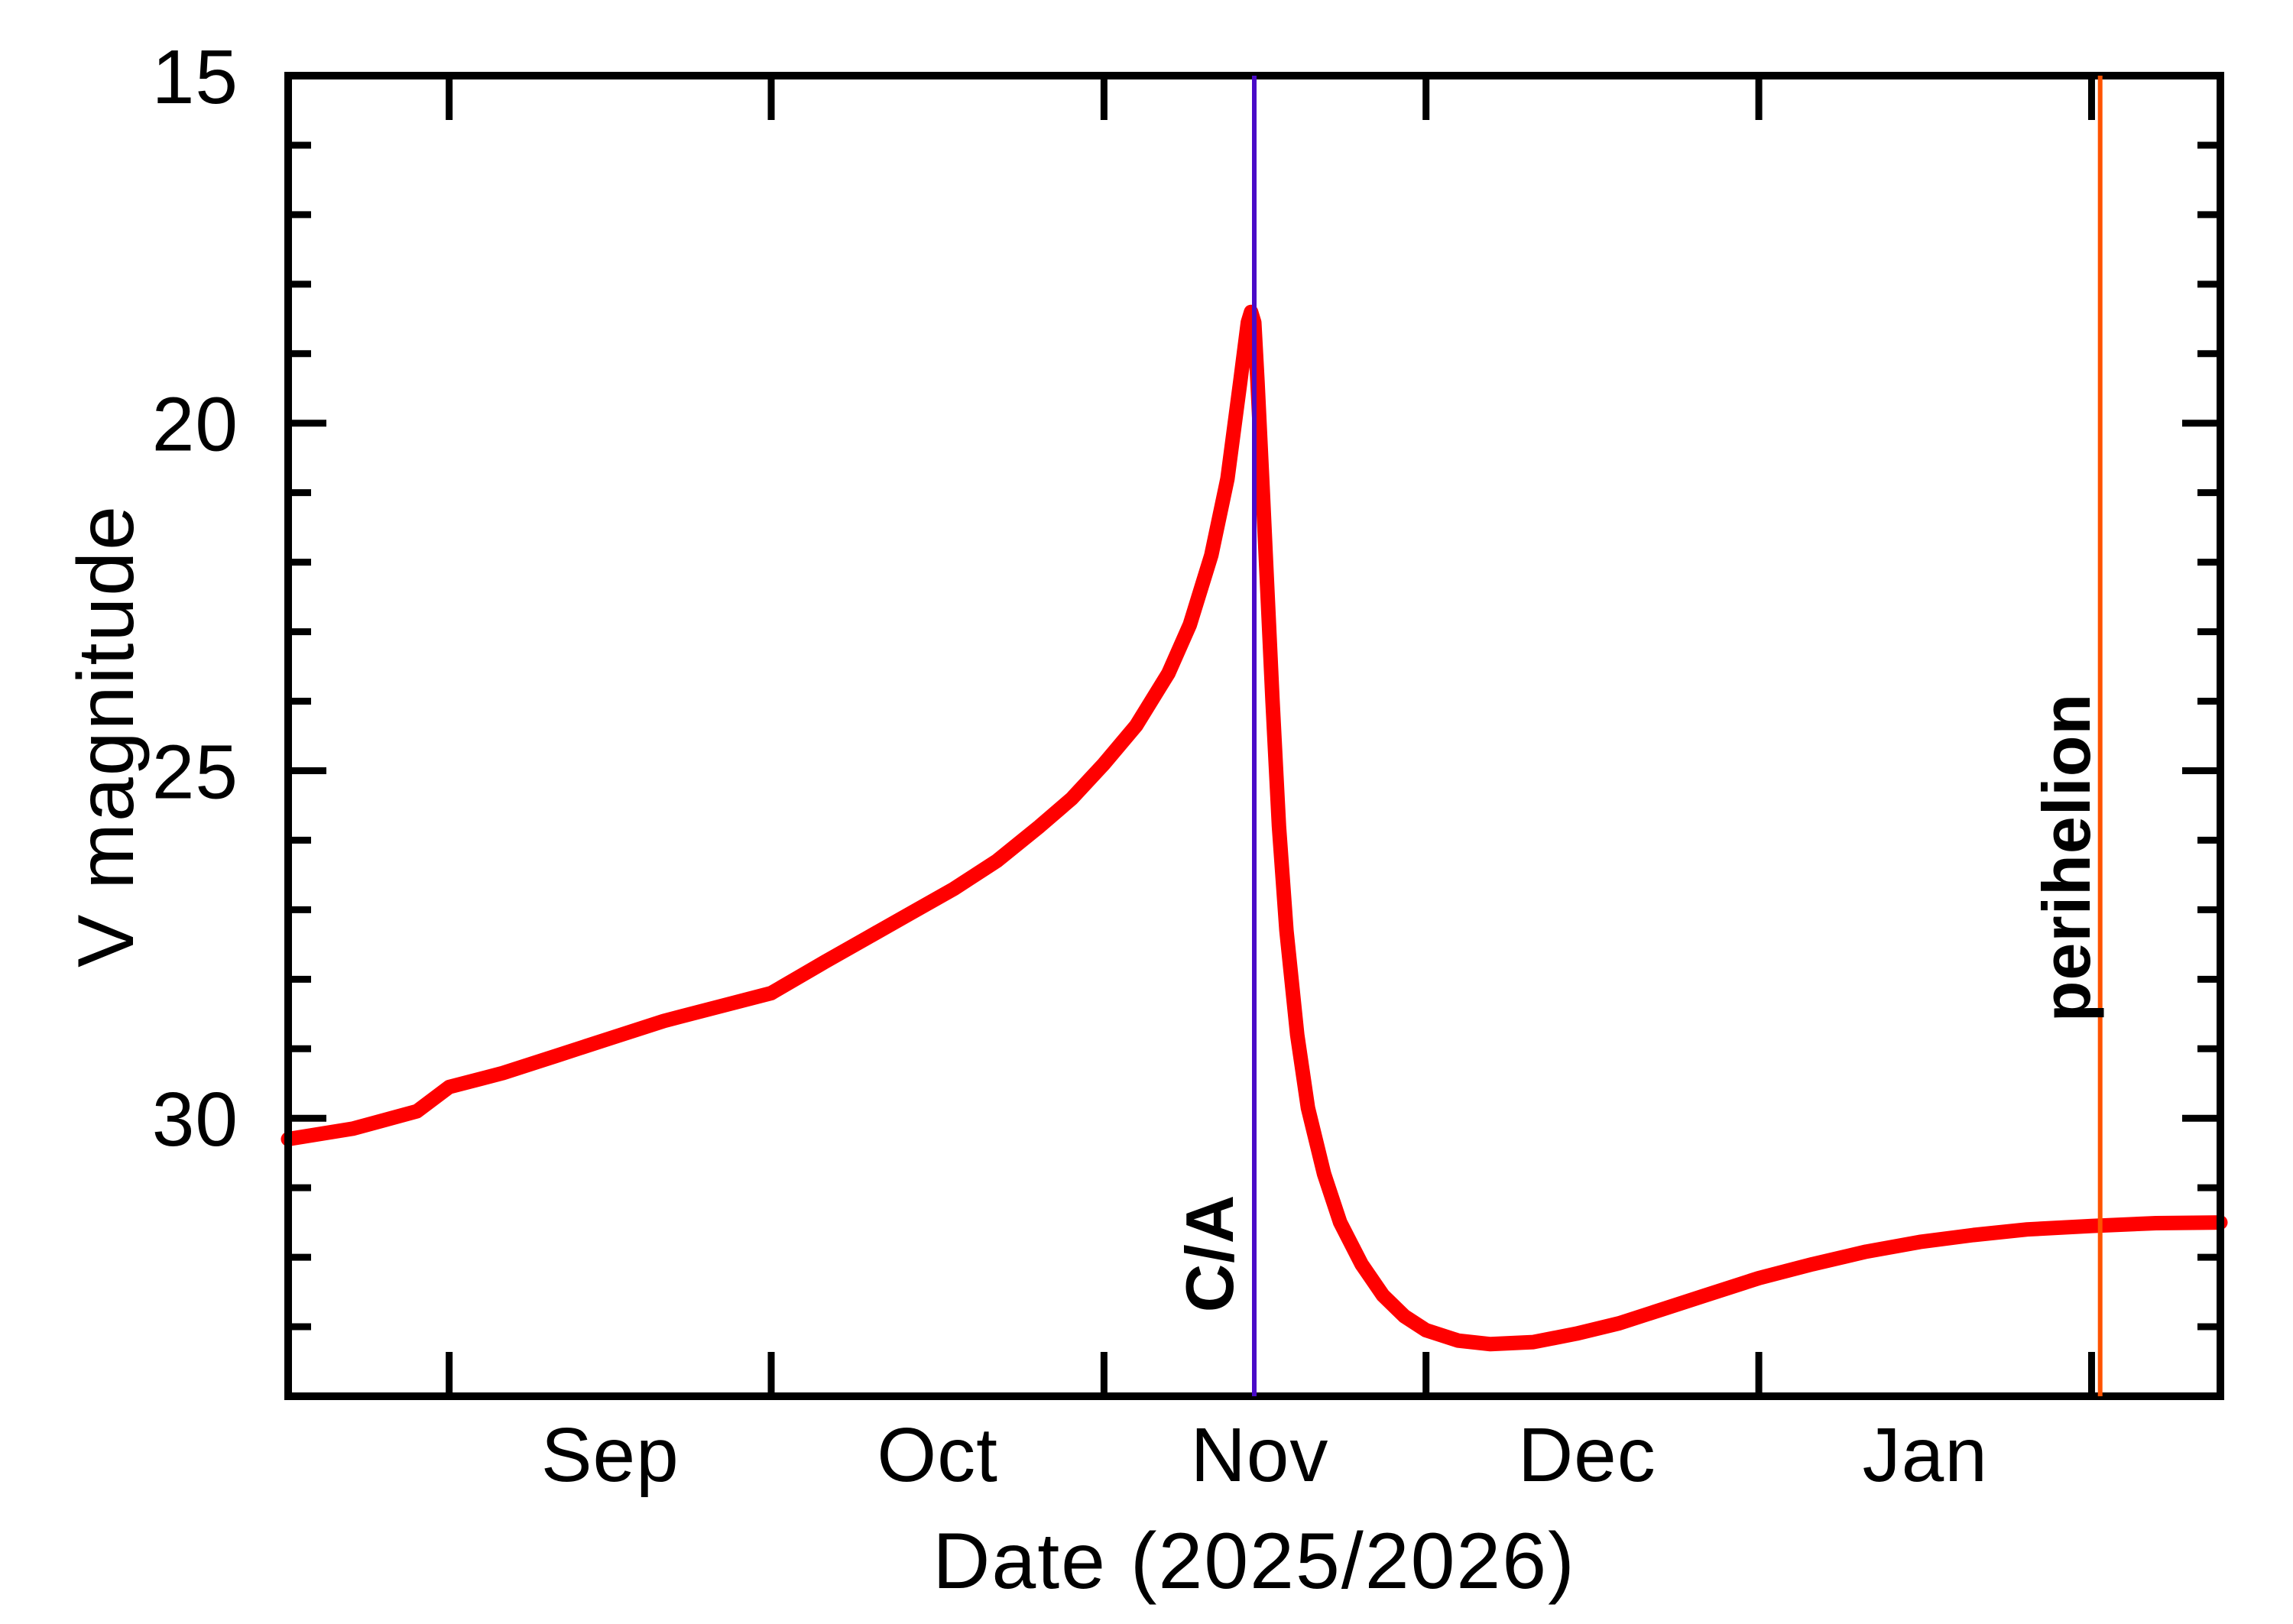 This screenshot has height=1624, width=2293. What do you see at coordinates (1209, 1253) in the screenshot?
I see `close-approach-label: C/A` at bounding box center [1209, 1253].